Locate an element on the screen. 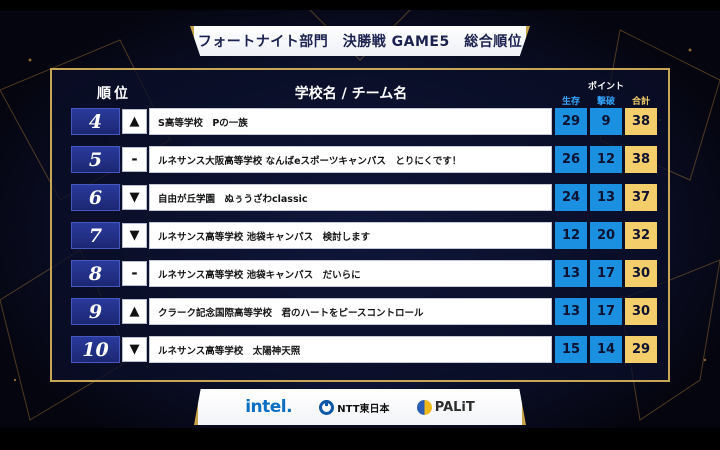 The width and height of the screenshot is (720, 450). rank-number: 6 is located at coordinates (95, 197).